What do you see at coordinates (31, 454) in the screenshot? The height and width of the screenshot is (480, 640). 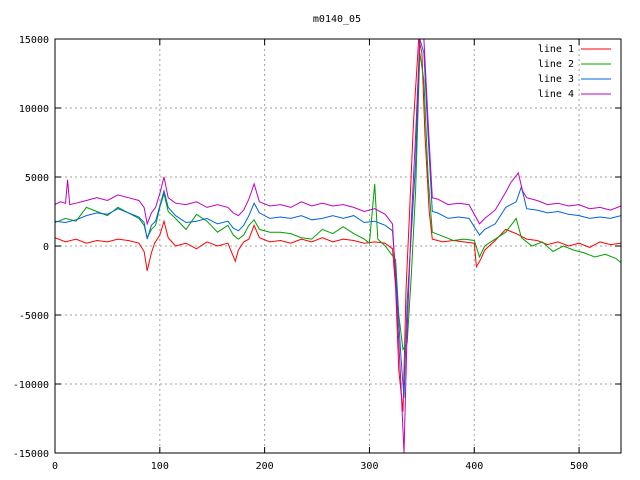 I see `y-tick-label: -15000` at bounding box center [31, 454].